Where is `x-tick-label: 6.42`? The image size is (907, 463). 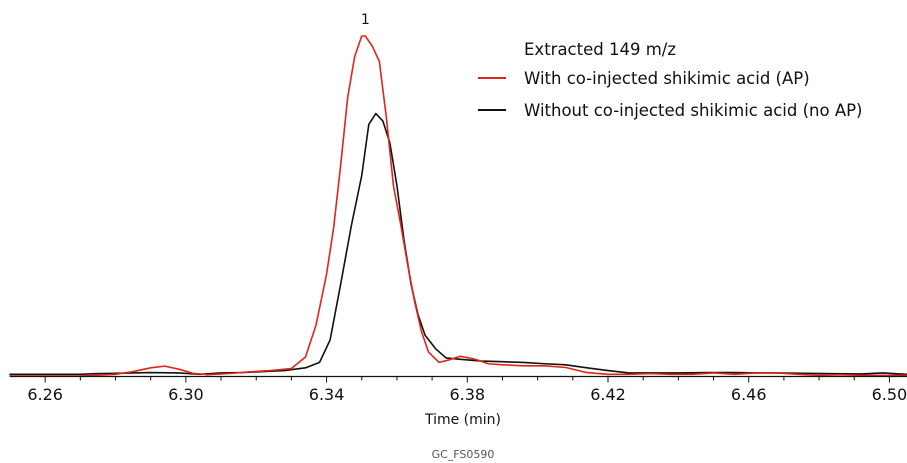 x-tick-label: 6.42 is located at coordinates (608, 394).